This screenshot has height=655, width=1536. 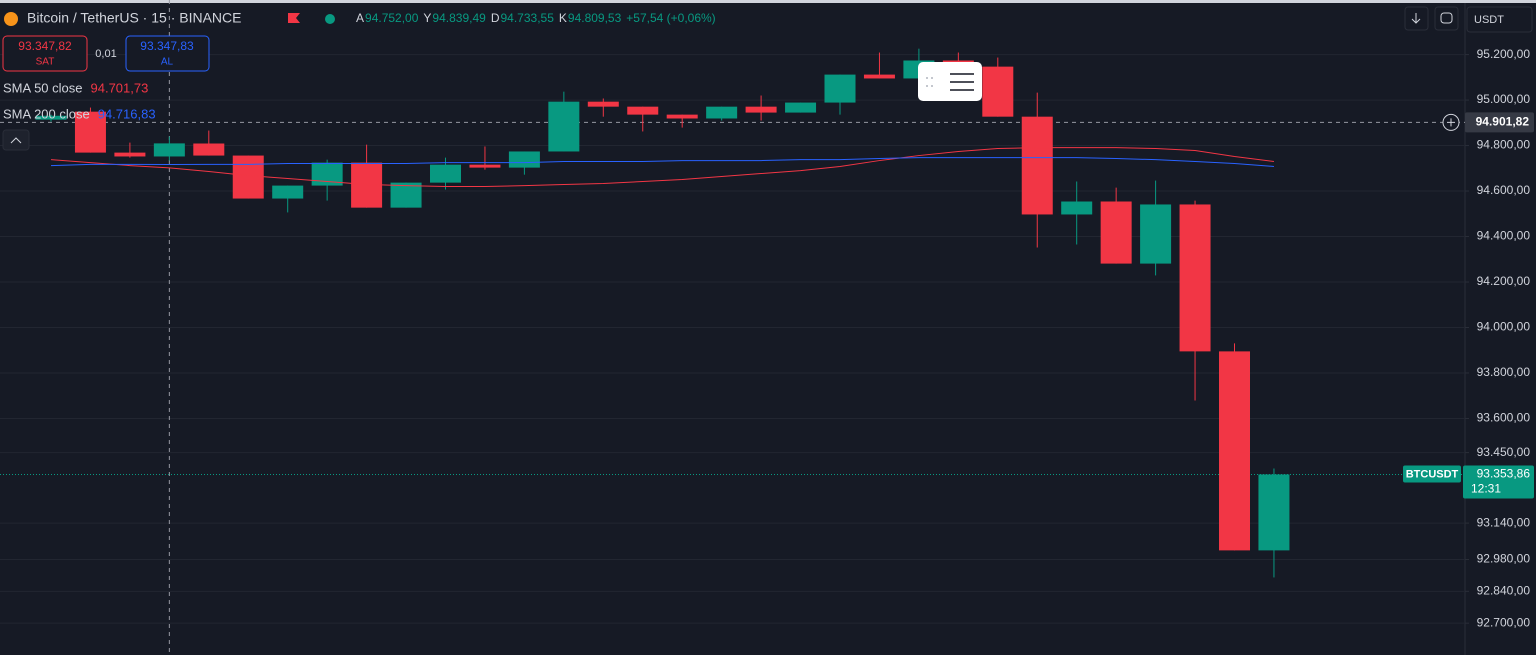 I want to click on last-price-tag, so click(x=1498, y=482).